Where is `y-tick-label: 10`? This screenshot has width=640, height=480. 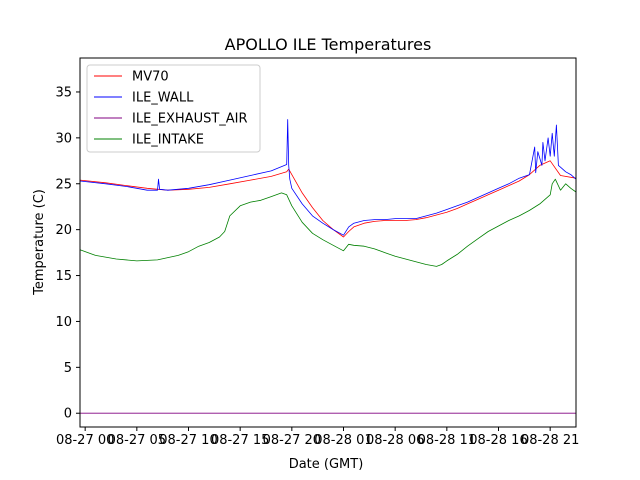
y-tick-label: 10 is located at coordinates (63, 322).